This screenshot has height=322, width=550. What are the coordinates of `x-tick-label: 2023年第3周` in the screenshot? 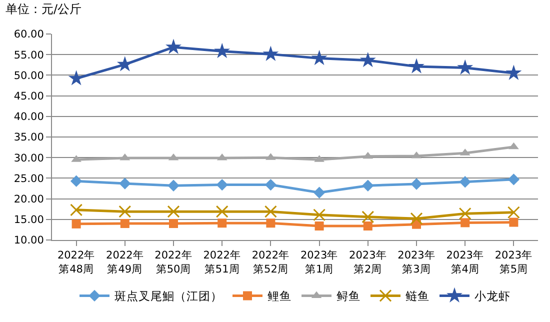 It's located at (417, 263).